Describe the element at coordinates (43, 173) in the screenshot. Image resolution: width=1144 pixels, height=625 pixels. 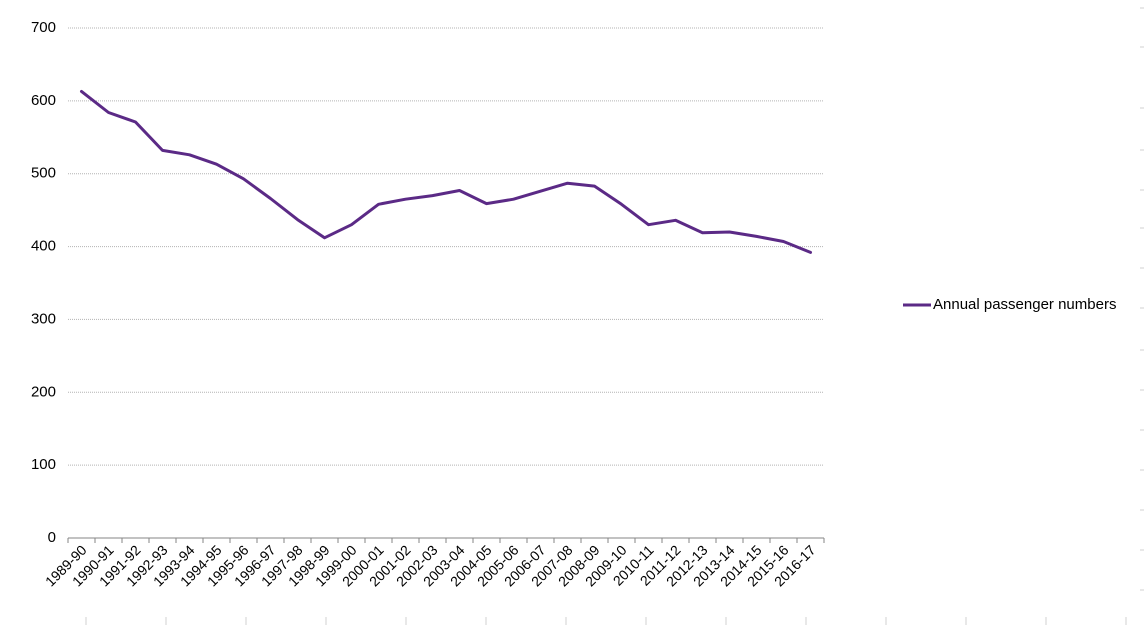
I see `y-tick-label: 500` at that location.